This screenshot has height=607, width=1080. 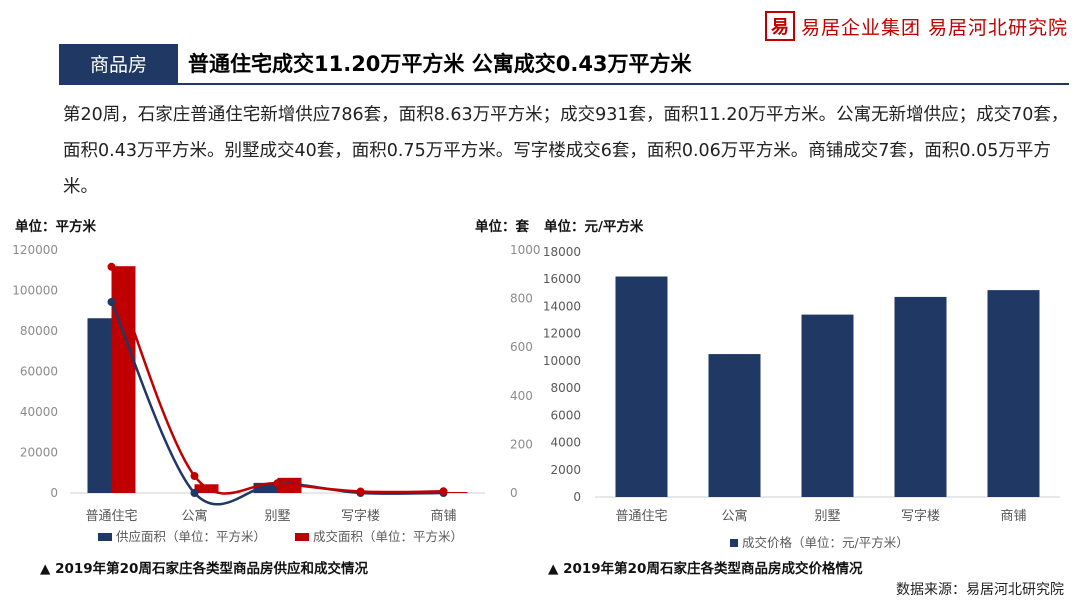 I want to click on right-chart-caption: ▲ 2019年第20周石家庄各类型商品房成交价格情况, so click(x=705, y=569).